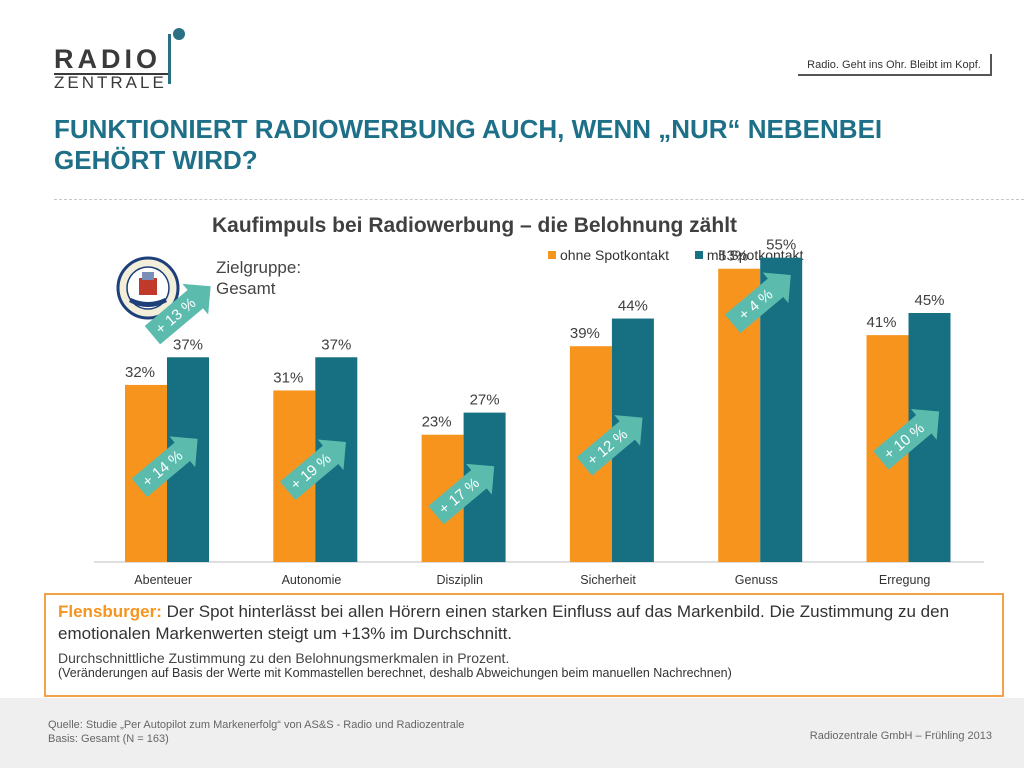 This screenshot has width=1024, height=768. I want to click on x-tick-label-genuss: Genuss, so click(756, 580).